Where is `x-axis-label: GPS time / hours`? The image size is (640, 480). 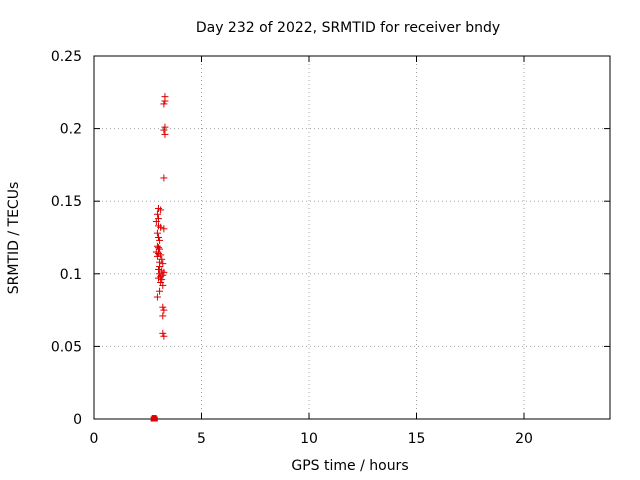
x-axis-label: GPS time / hours is located at coordinates (349, 466).